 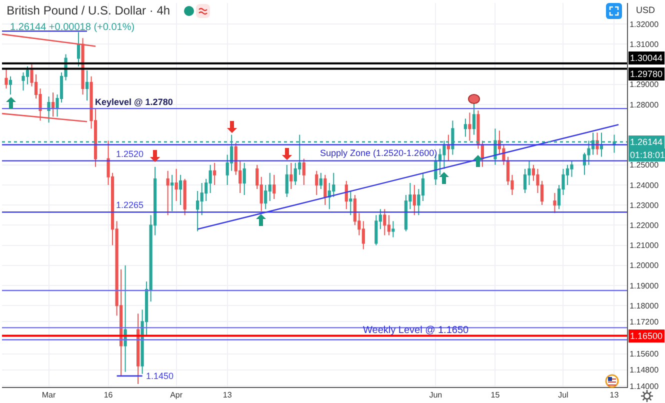 What do you see at coordinates (109, 395) in the screenshot?
I see `x-tick-label: 16` at bounding box center [109, 395].